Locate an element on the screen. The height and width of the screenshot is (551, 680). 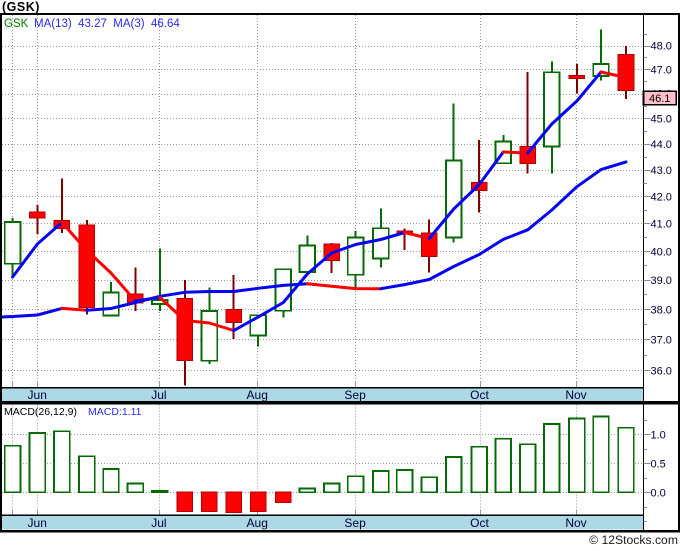
svg-text: 36.0 is located at coordinates (661, 371).